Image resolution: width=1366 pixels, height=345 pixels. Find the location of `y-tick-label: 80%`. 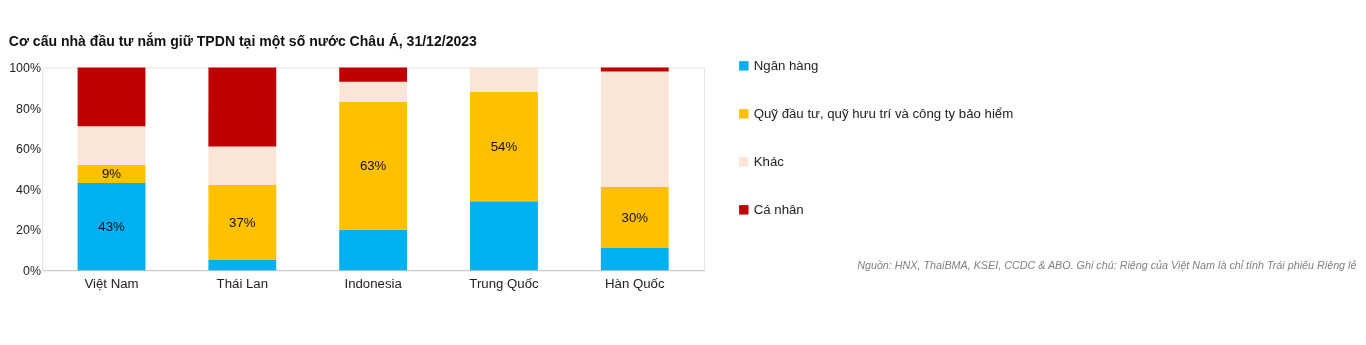

y-tick-label: 80% is located at coordinates (28, 108).